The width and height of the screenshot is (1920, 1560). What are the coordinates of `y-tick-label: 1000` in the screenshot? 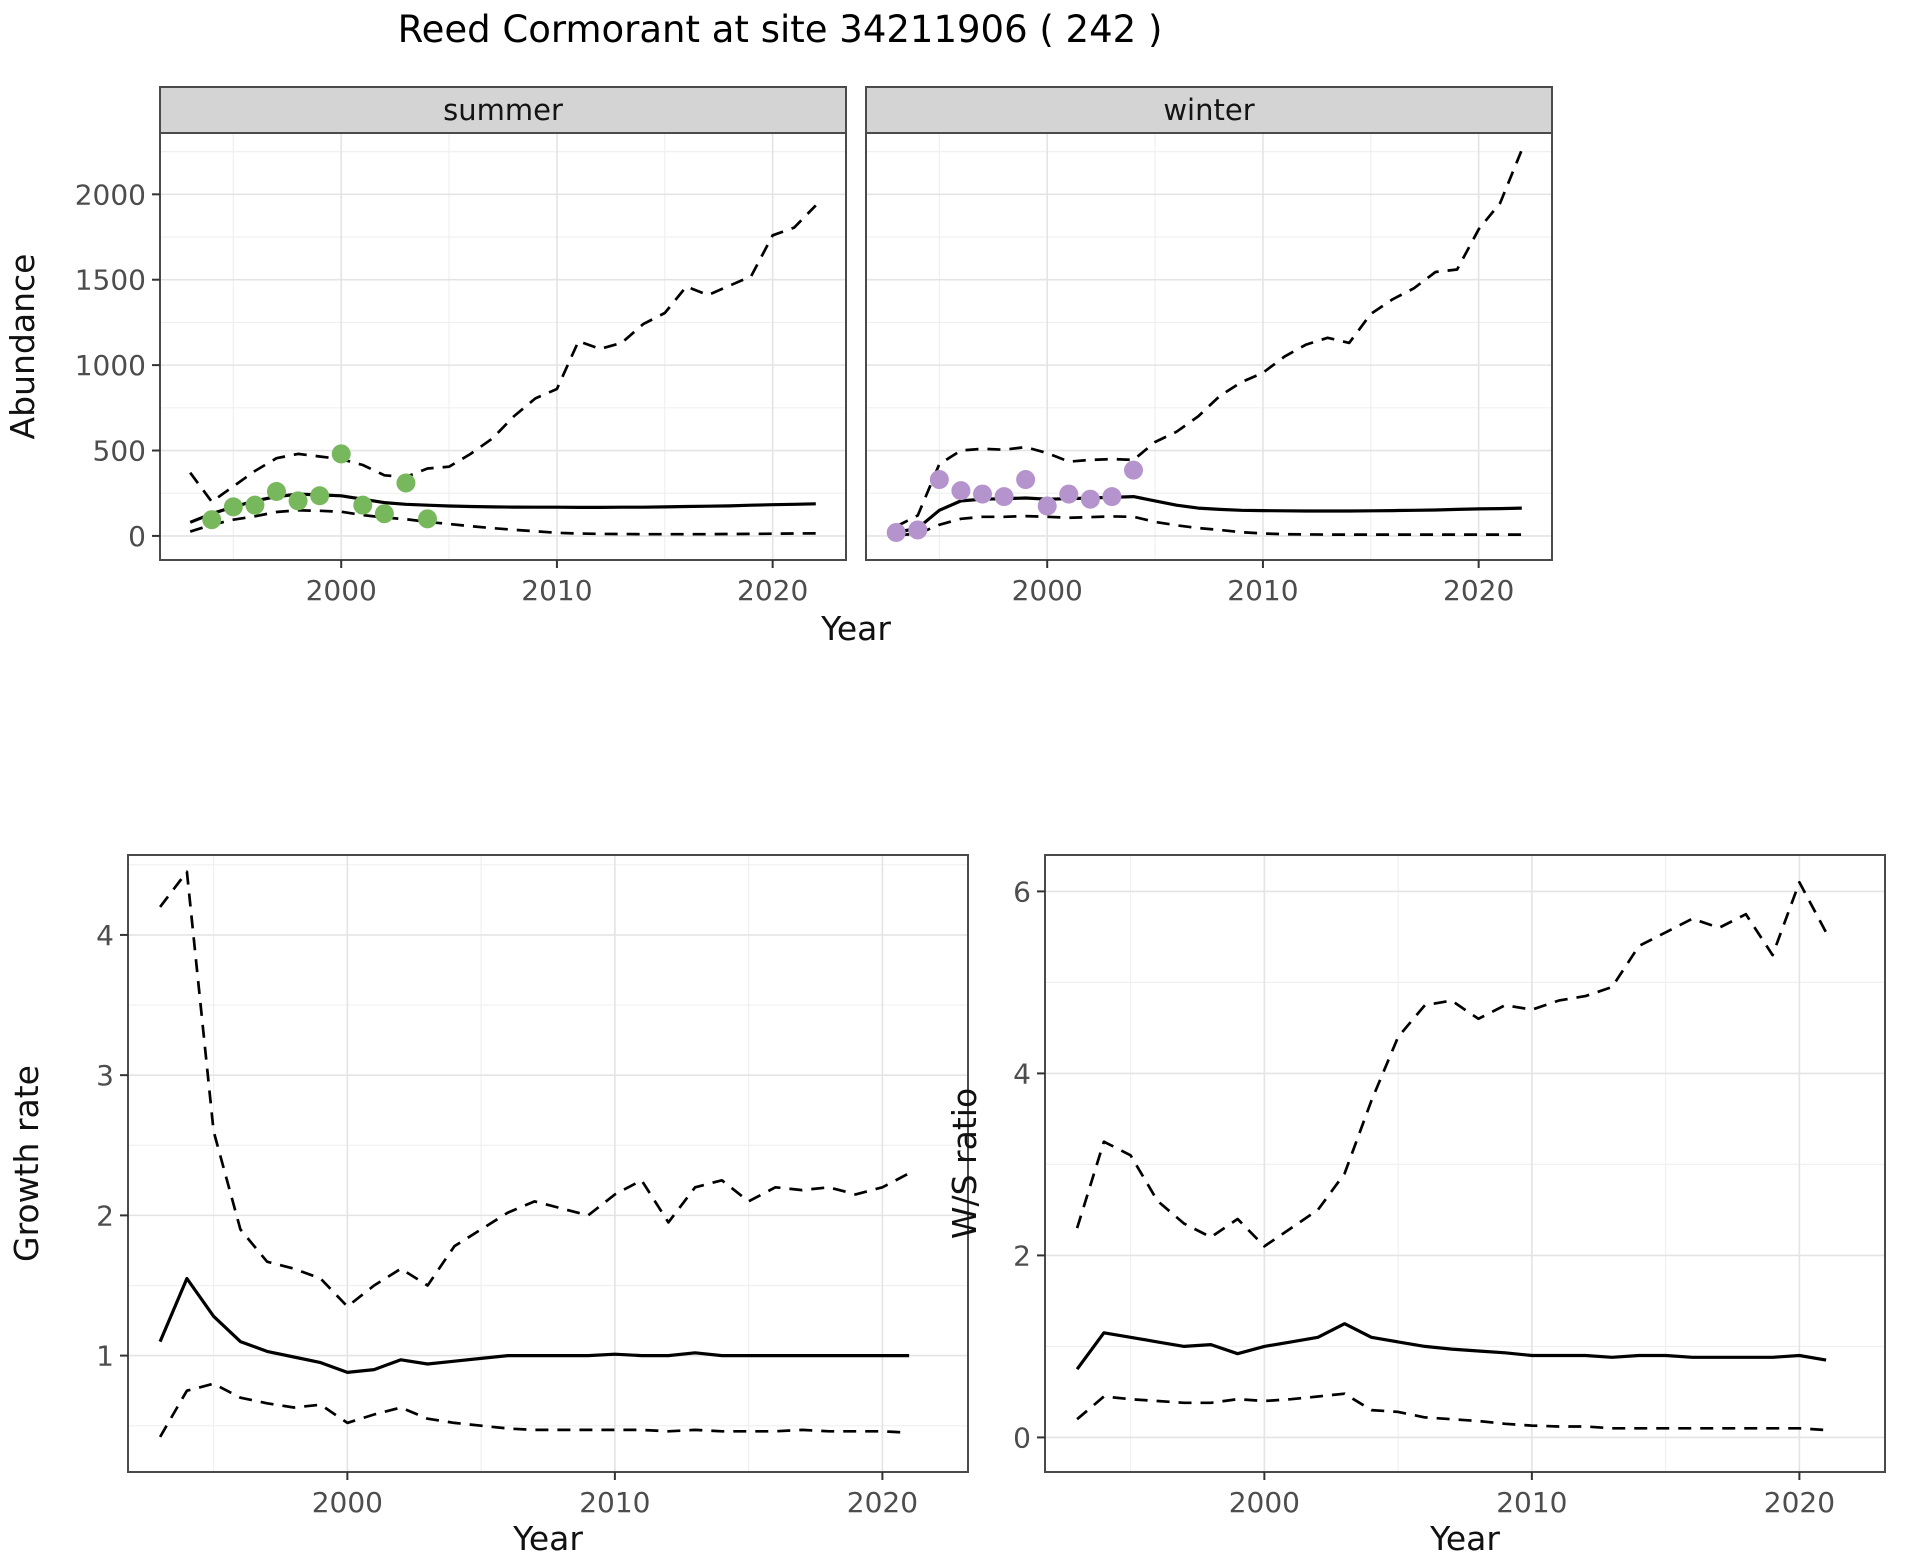 It's located at (110, 365).